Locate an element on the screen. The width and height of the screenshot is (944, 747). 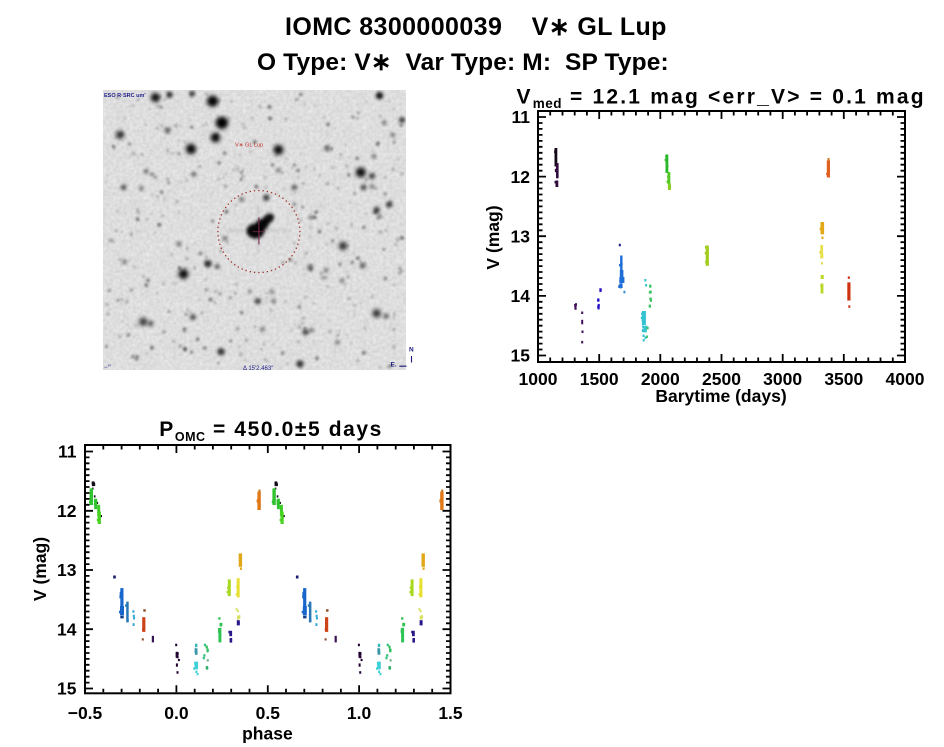
svg-text: E. is located at coordinates (394, 365).